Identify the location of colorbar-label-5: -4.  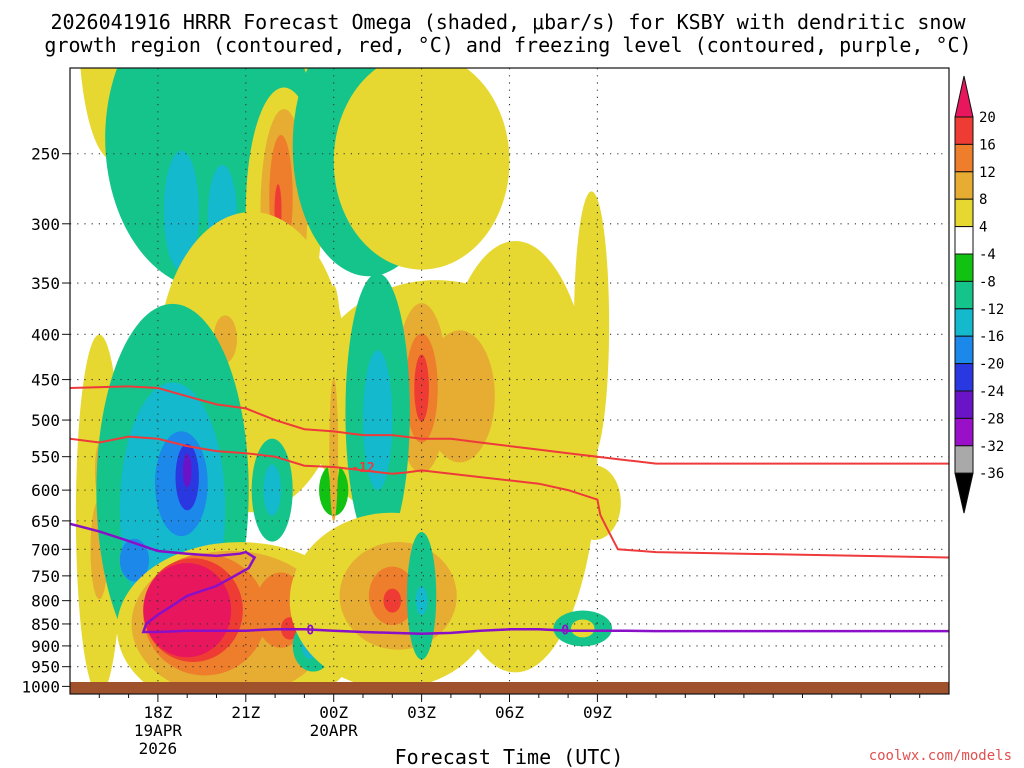
(987, 255).